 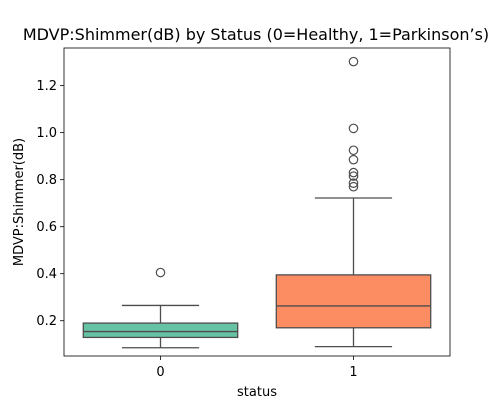 What do you see at coordinates (46, 321) in the screenshot?
I see `y-tick-label: 0.2` at bounding box center [46, 321].